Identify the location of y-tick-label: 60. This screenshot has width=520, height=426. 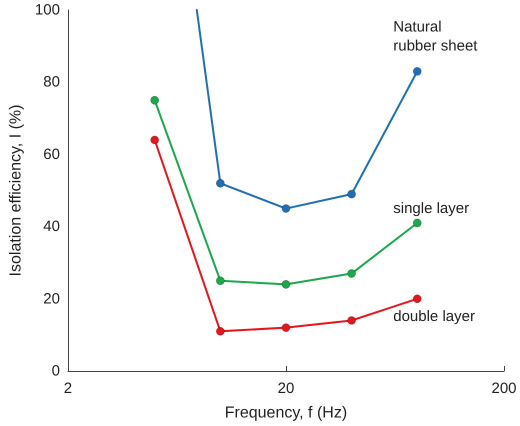
(51, 154).